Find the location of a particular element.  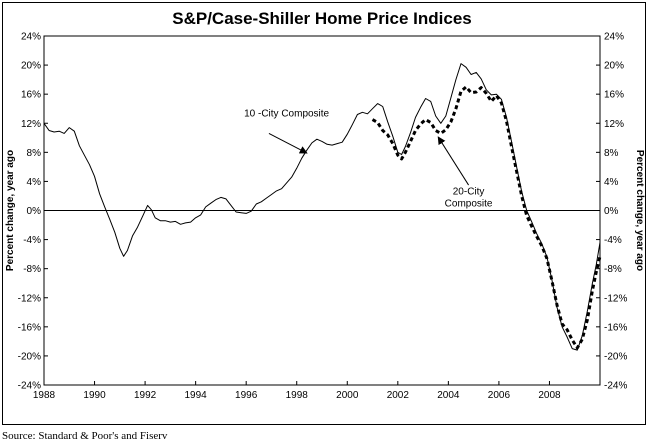

x-tick-label: 1988 is located at coordinates (44, 395).